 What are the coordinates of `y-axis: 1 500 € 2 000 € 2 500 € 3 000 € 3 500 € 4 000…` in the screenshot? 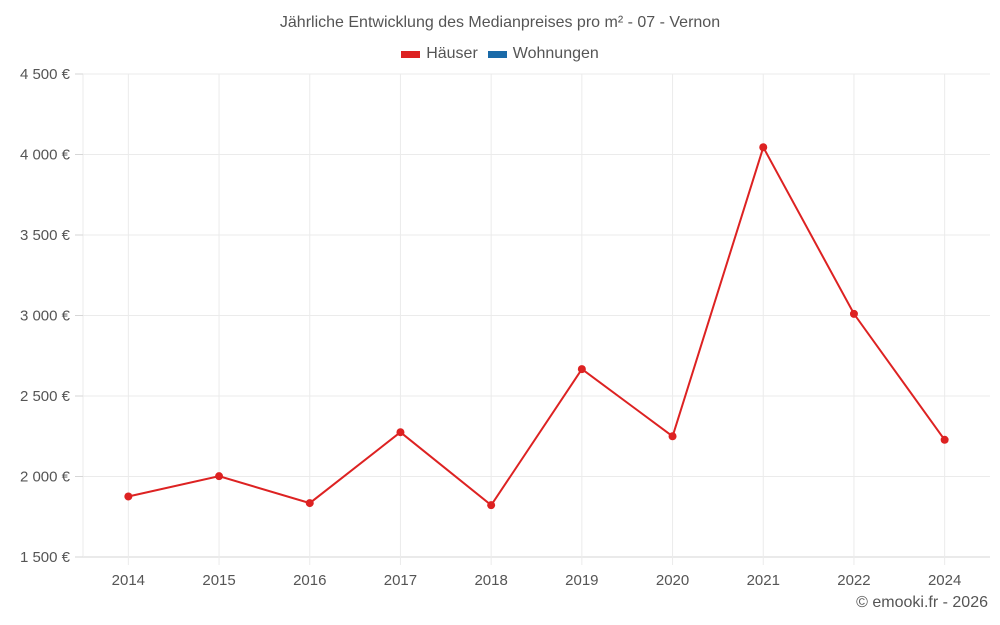 It's located at (51, 316).